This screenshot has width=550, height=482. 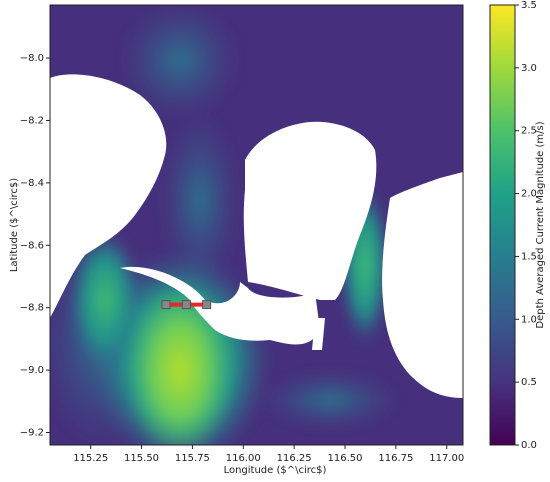 What do you see at coordinates (32, 183) in the screenshot?
I see `y-tick-label: −8.4` at bounding box center [32, 183].